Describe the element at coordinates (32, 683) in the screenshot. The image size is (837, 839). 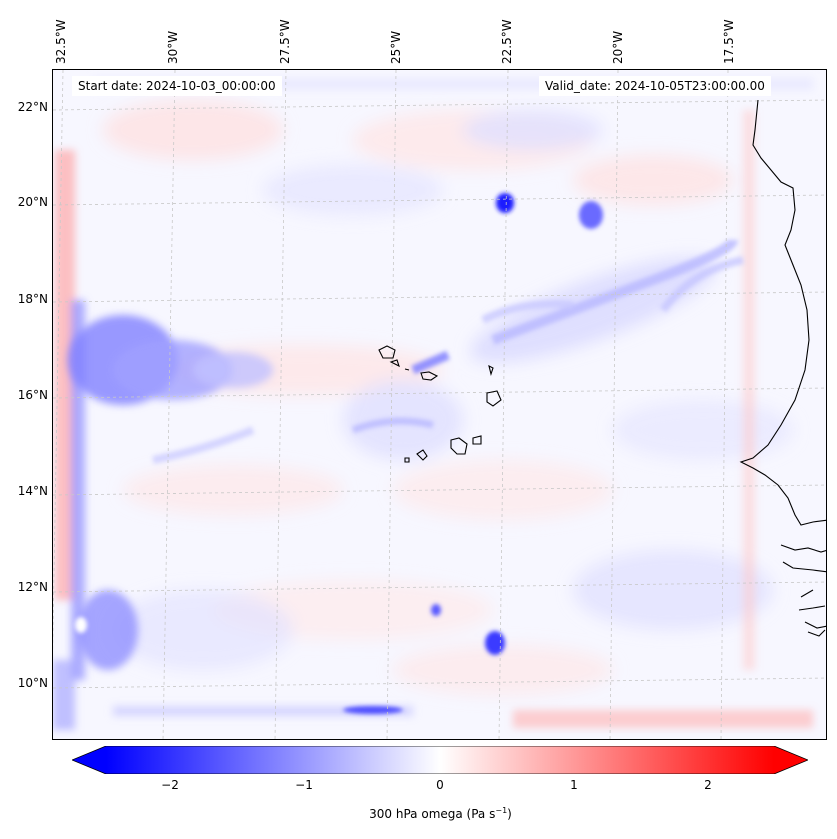
I see `lat-label-10n: 10°N` at that location.